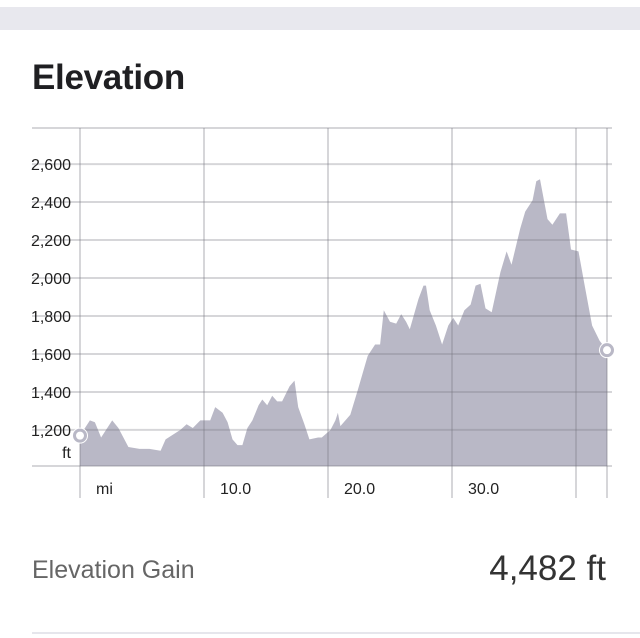  What do you see at coordinates (51, 241) in the screenshot?
I see `y-tick-label: 2,200` at bounding box center [51, 241].